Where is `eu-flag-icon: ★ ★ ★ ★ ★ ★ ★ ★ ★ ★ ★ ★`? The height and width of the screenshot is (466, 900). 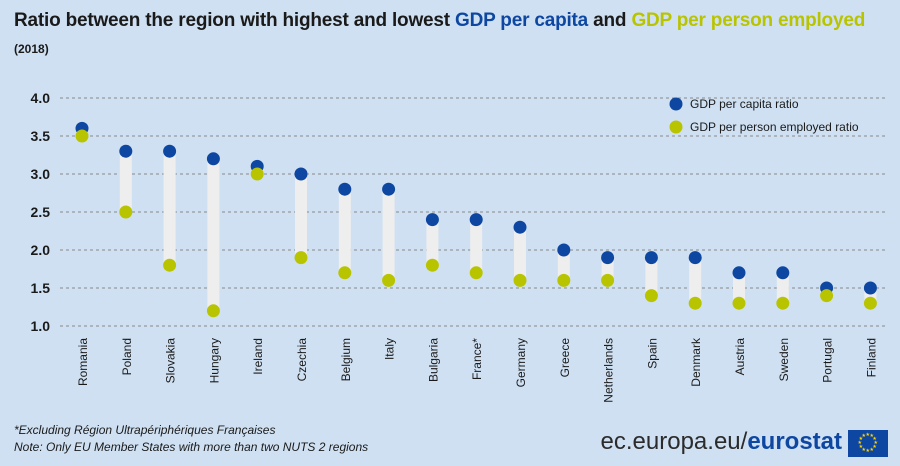 eu-flag-icon: ★ ★ ★ ★ ★ ★ ★ ★ ★ ★ ★ ★ is located at coordinates (868, 443).